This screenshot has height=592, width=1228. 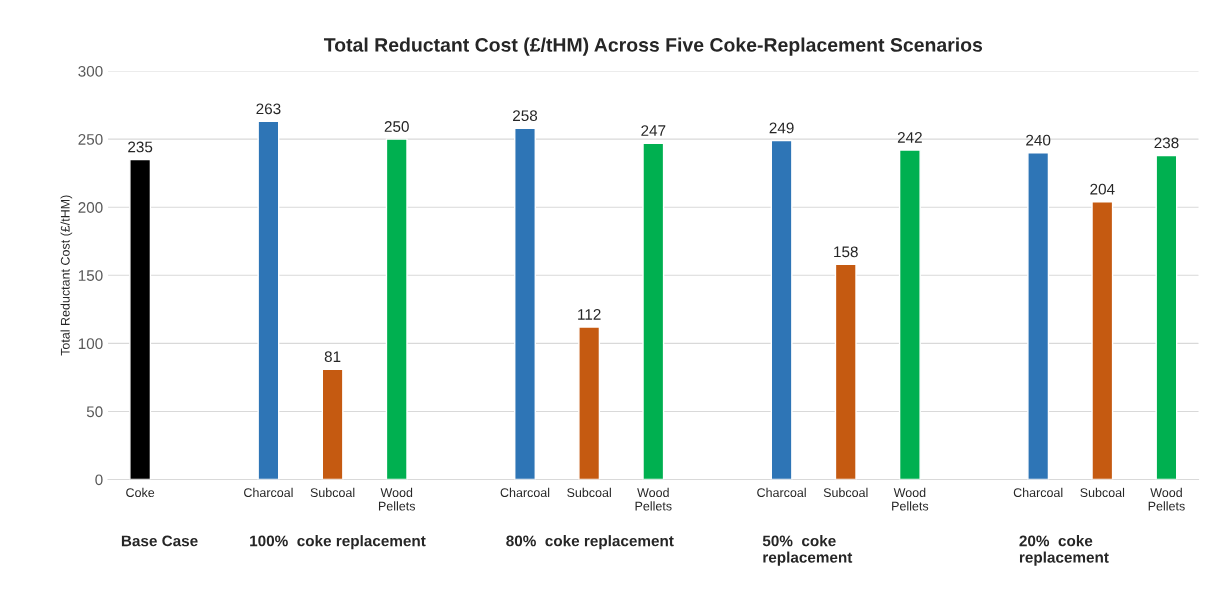 What do you see at coordinates (90, 139) in the screenshot?
I see `y-tick-label: 250` at bounding box center [90, 139].